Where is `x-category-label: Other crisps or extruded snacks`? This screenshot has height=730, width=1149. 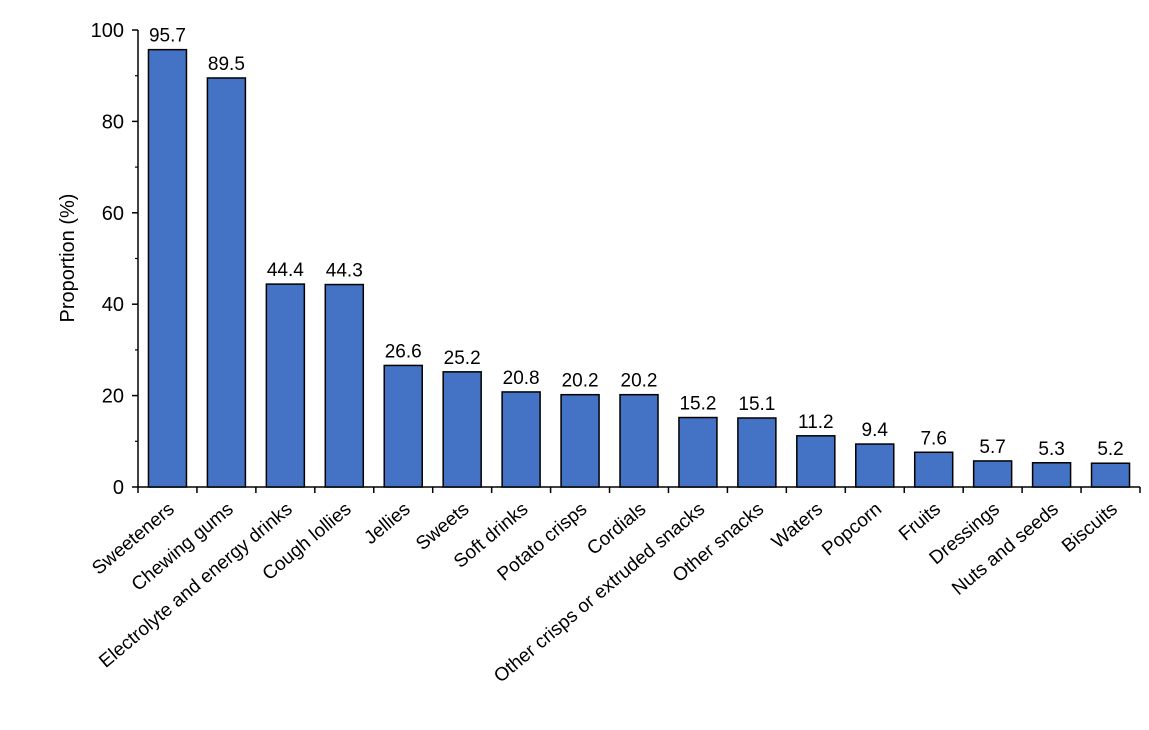
x-category-label: Other crisps or extruded snacks is located at coordinates (599, 593).